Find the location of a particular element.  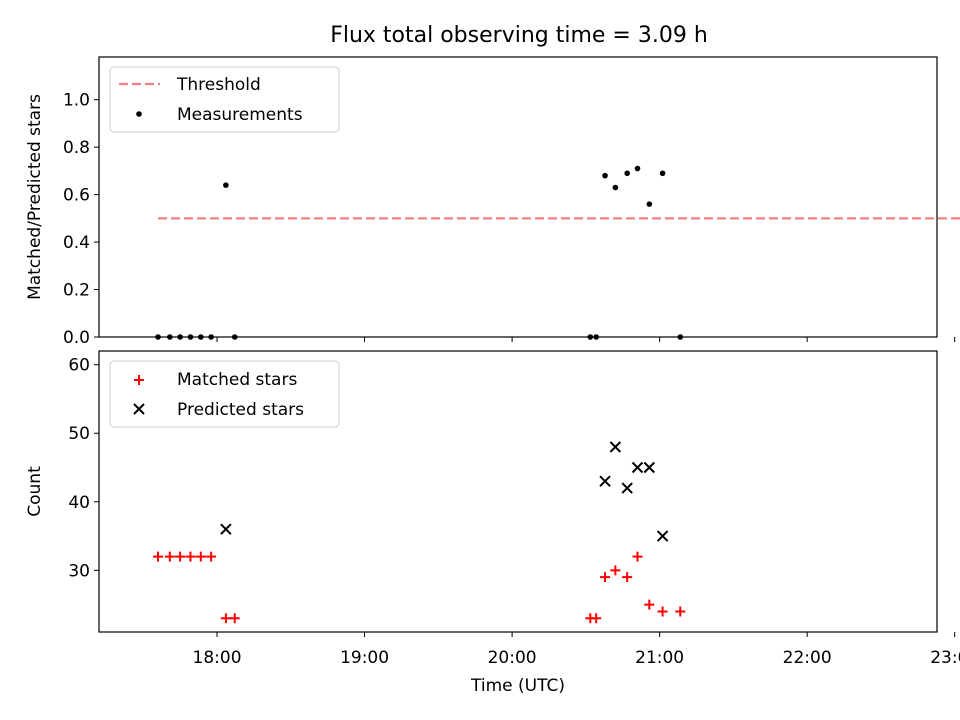

top-legend-box is located at coordinates (224, 99).